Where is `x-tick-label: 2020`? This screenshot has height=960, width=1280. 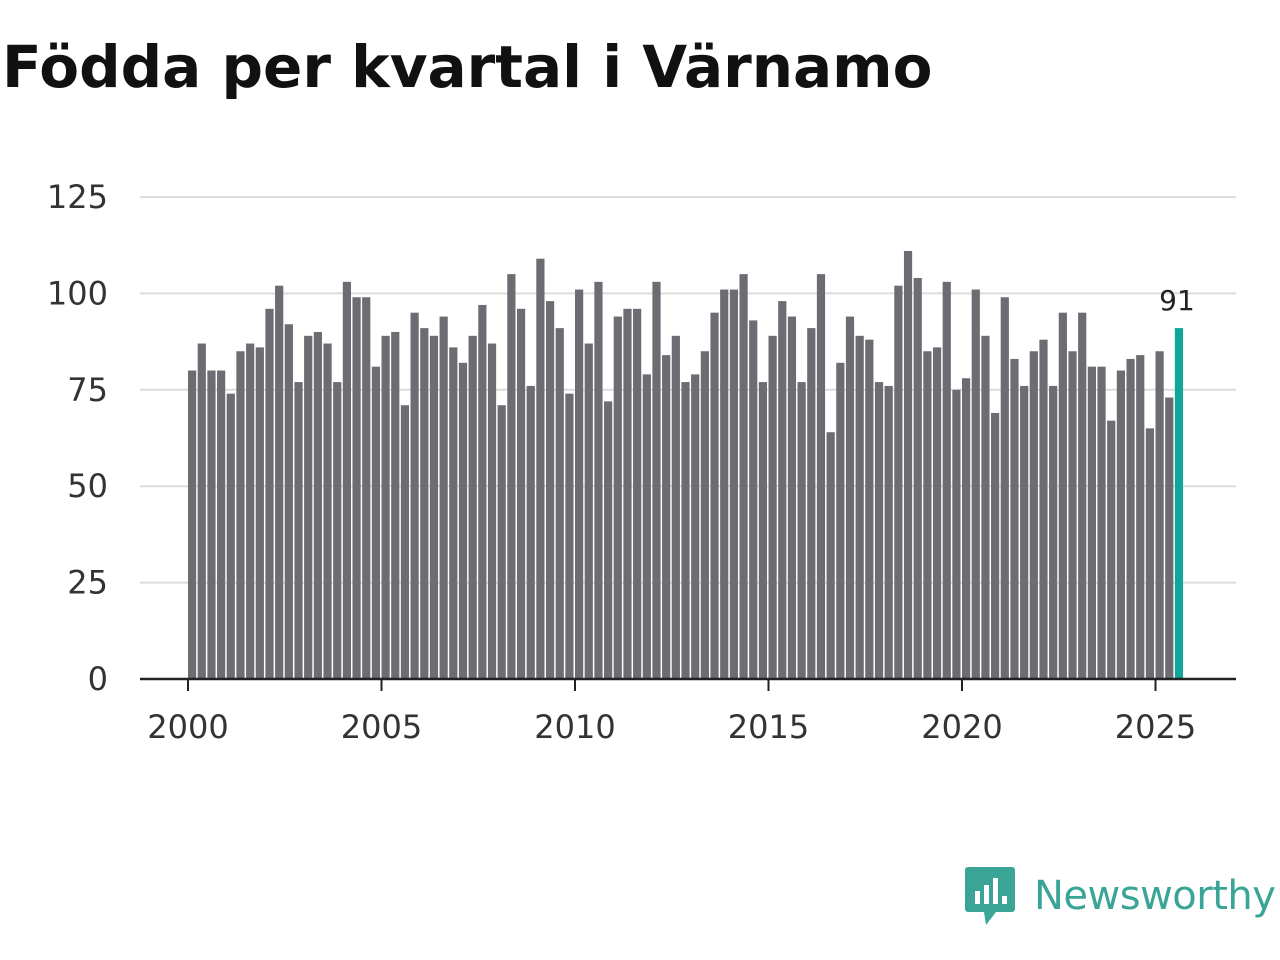 x-tick-label: 2020 is located at coordinates (961, 727).